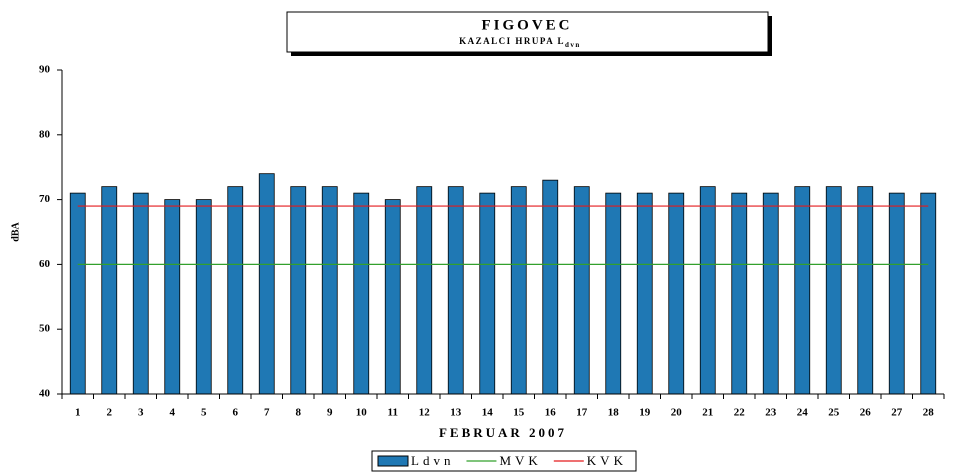 The width and height of the screenshot is (956, 474). I want to click on x-tick-label: 16, so click(551, 413).